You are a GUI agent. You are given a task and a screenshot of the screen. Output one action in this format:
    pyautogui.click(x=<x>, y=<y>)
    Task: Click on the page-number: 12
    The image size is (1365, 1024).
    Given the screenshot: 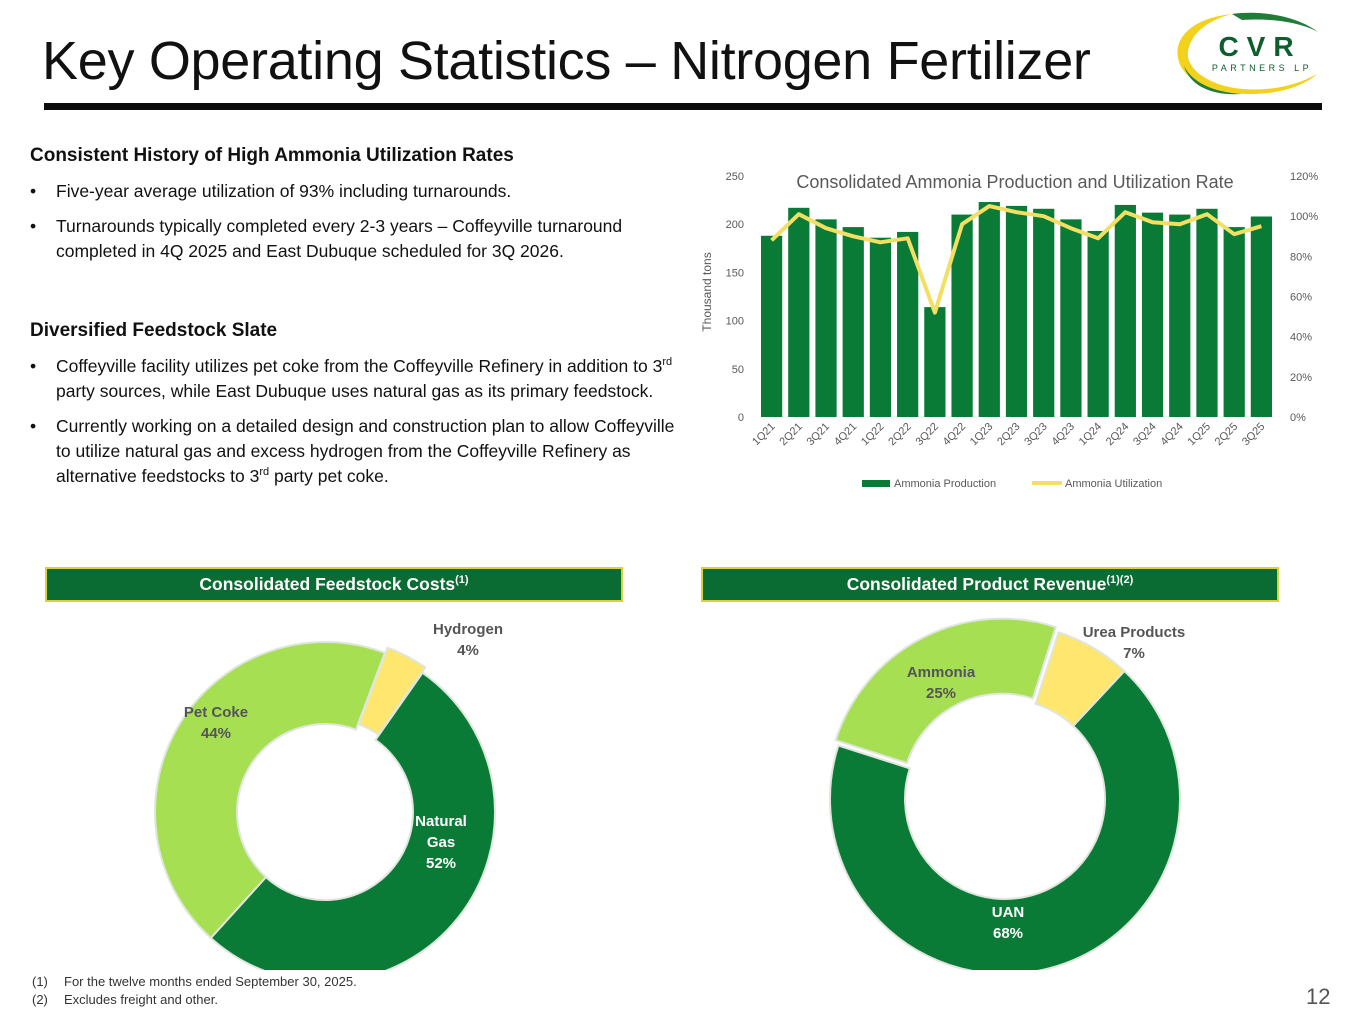 What is the action you would take?
    pyautogui.click(x=1318, y=996)
    